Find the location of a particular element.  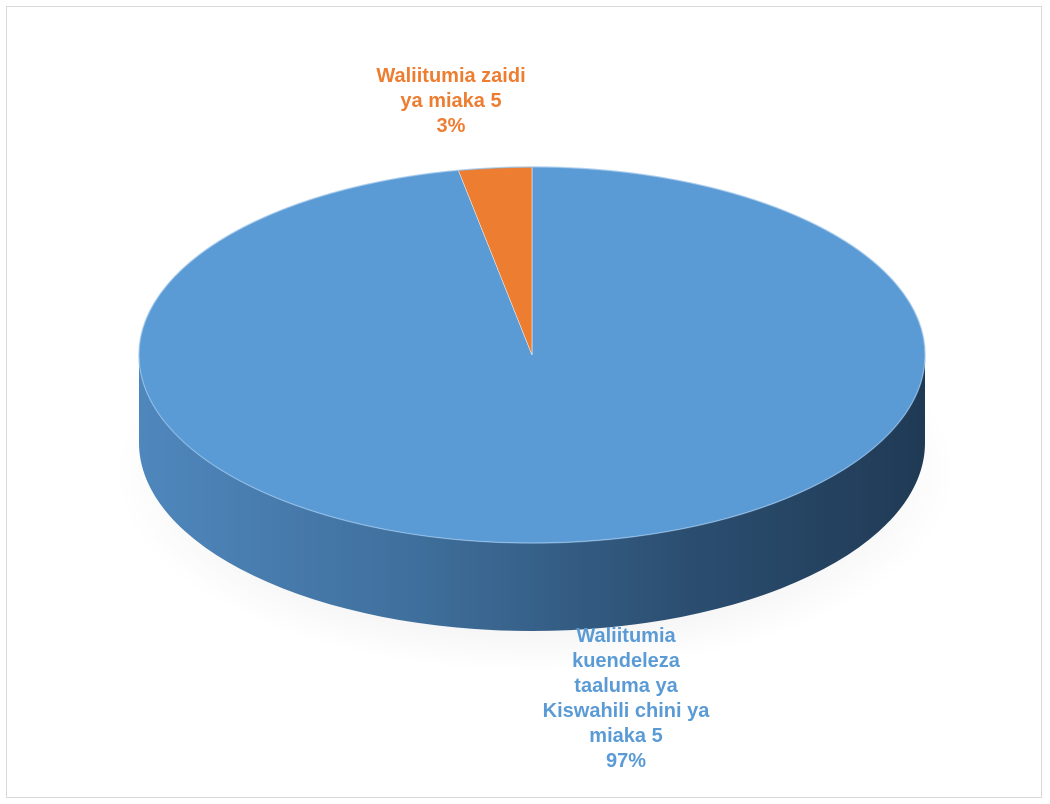

data-label-1-percent: 3% is located at coordinates (451, 126).